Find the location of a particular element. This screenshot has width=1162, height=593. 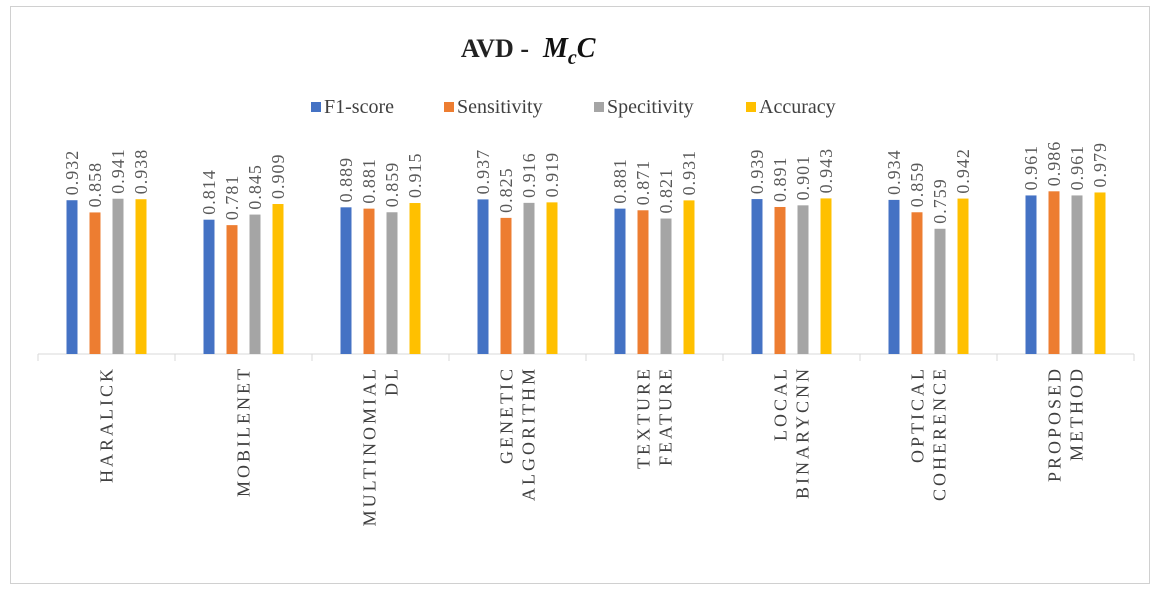

bar-group: 0.961 0.986 0.961 0.979 is located at coordinates (1065, 247).